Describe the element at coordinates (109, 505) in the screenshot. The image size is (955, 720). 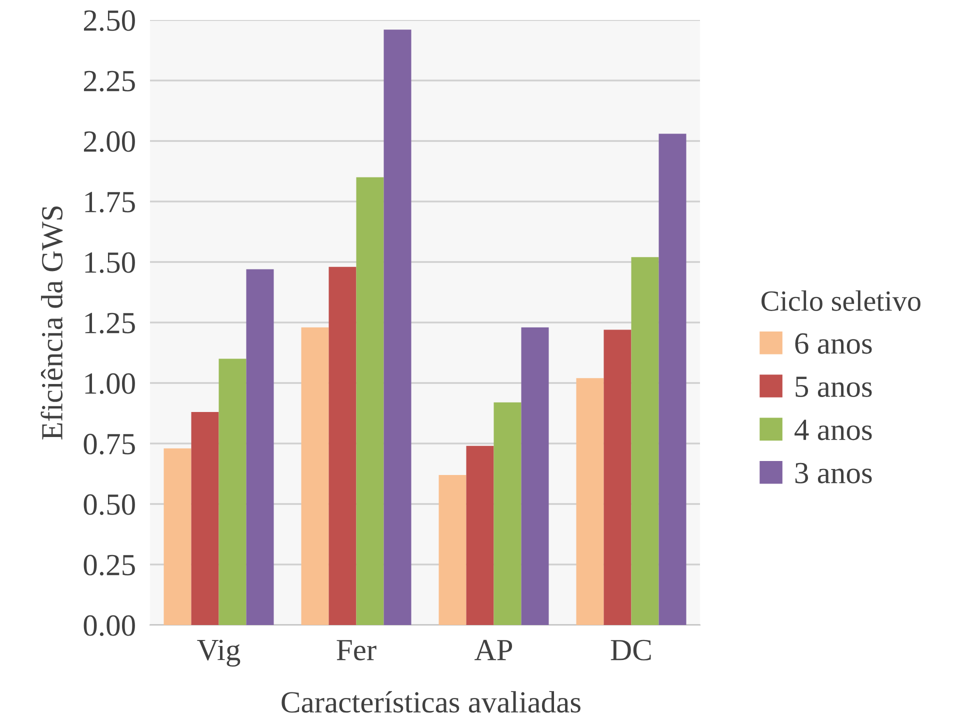
I see `y-tick-label: 0.50` at that location.